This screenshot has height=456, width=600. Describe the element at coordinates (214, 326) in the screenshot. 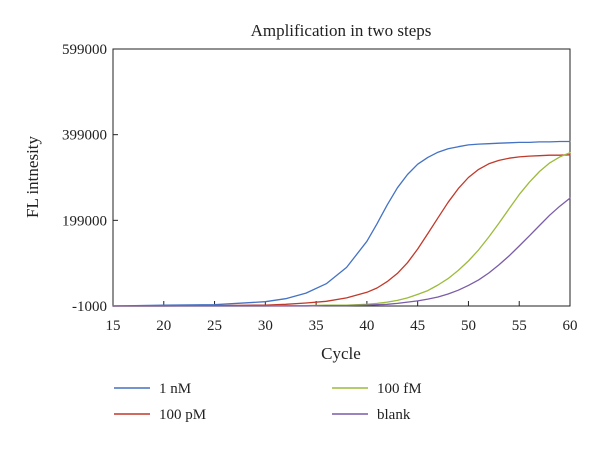

I see `x-tick-label: 25` at that location.